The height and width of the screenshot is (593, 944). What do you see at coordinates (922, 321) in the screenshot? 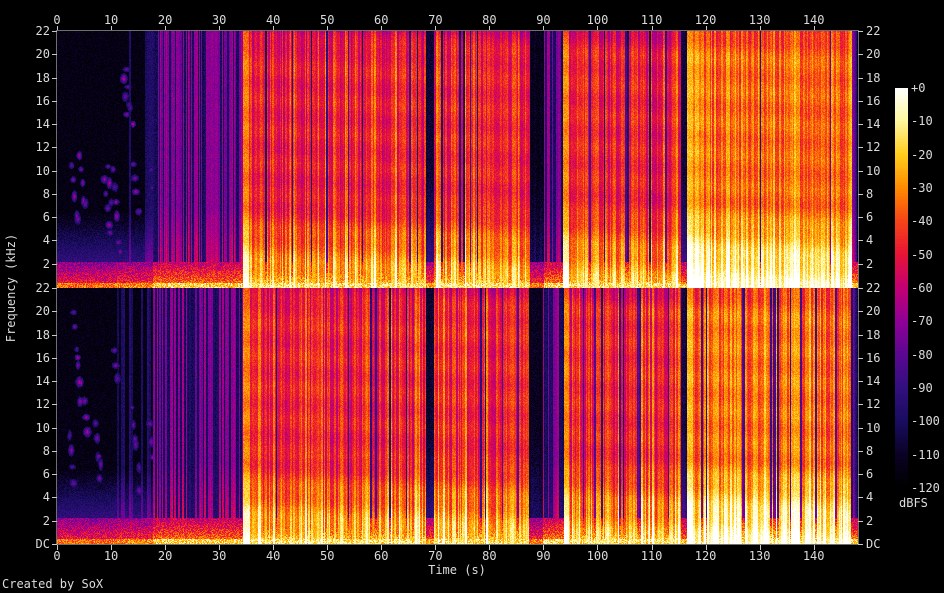
I see `colorbar-tick-label: -70` at bounding box center [922, 321].